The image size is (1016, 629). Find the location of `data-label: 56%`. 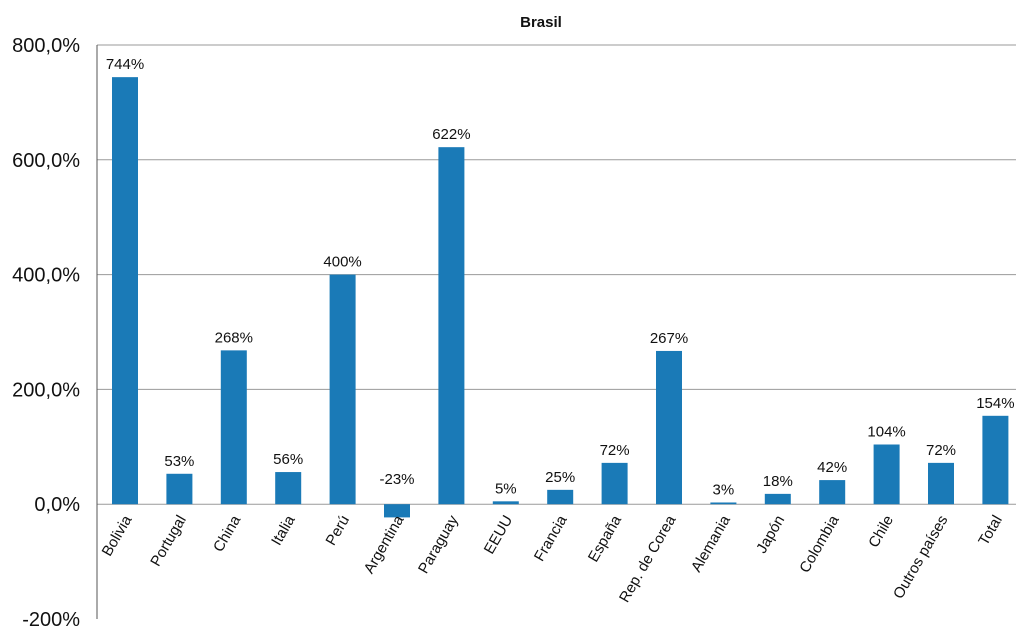

data-label: 56% is located at coordinates (288, 459).